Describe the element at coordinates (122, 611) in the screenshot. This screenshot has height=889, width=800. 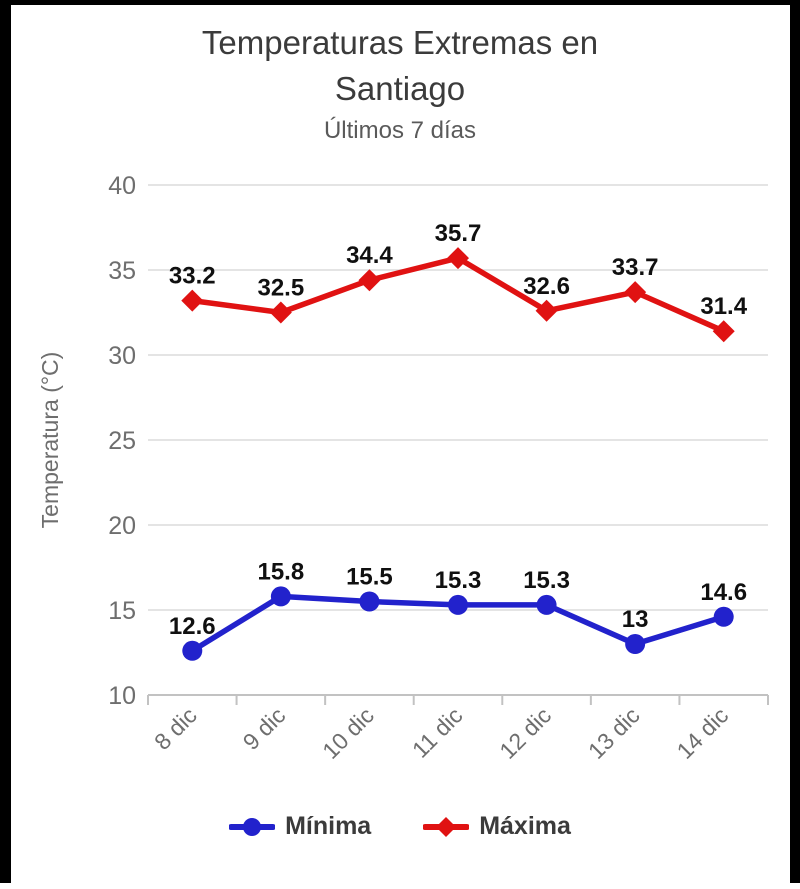
I see `y-tick-label: 15` at that location.